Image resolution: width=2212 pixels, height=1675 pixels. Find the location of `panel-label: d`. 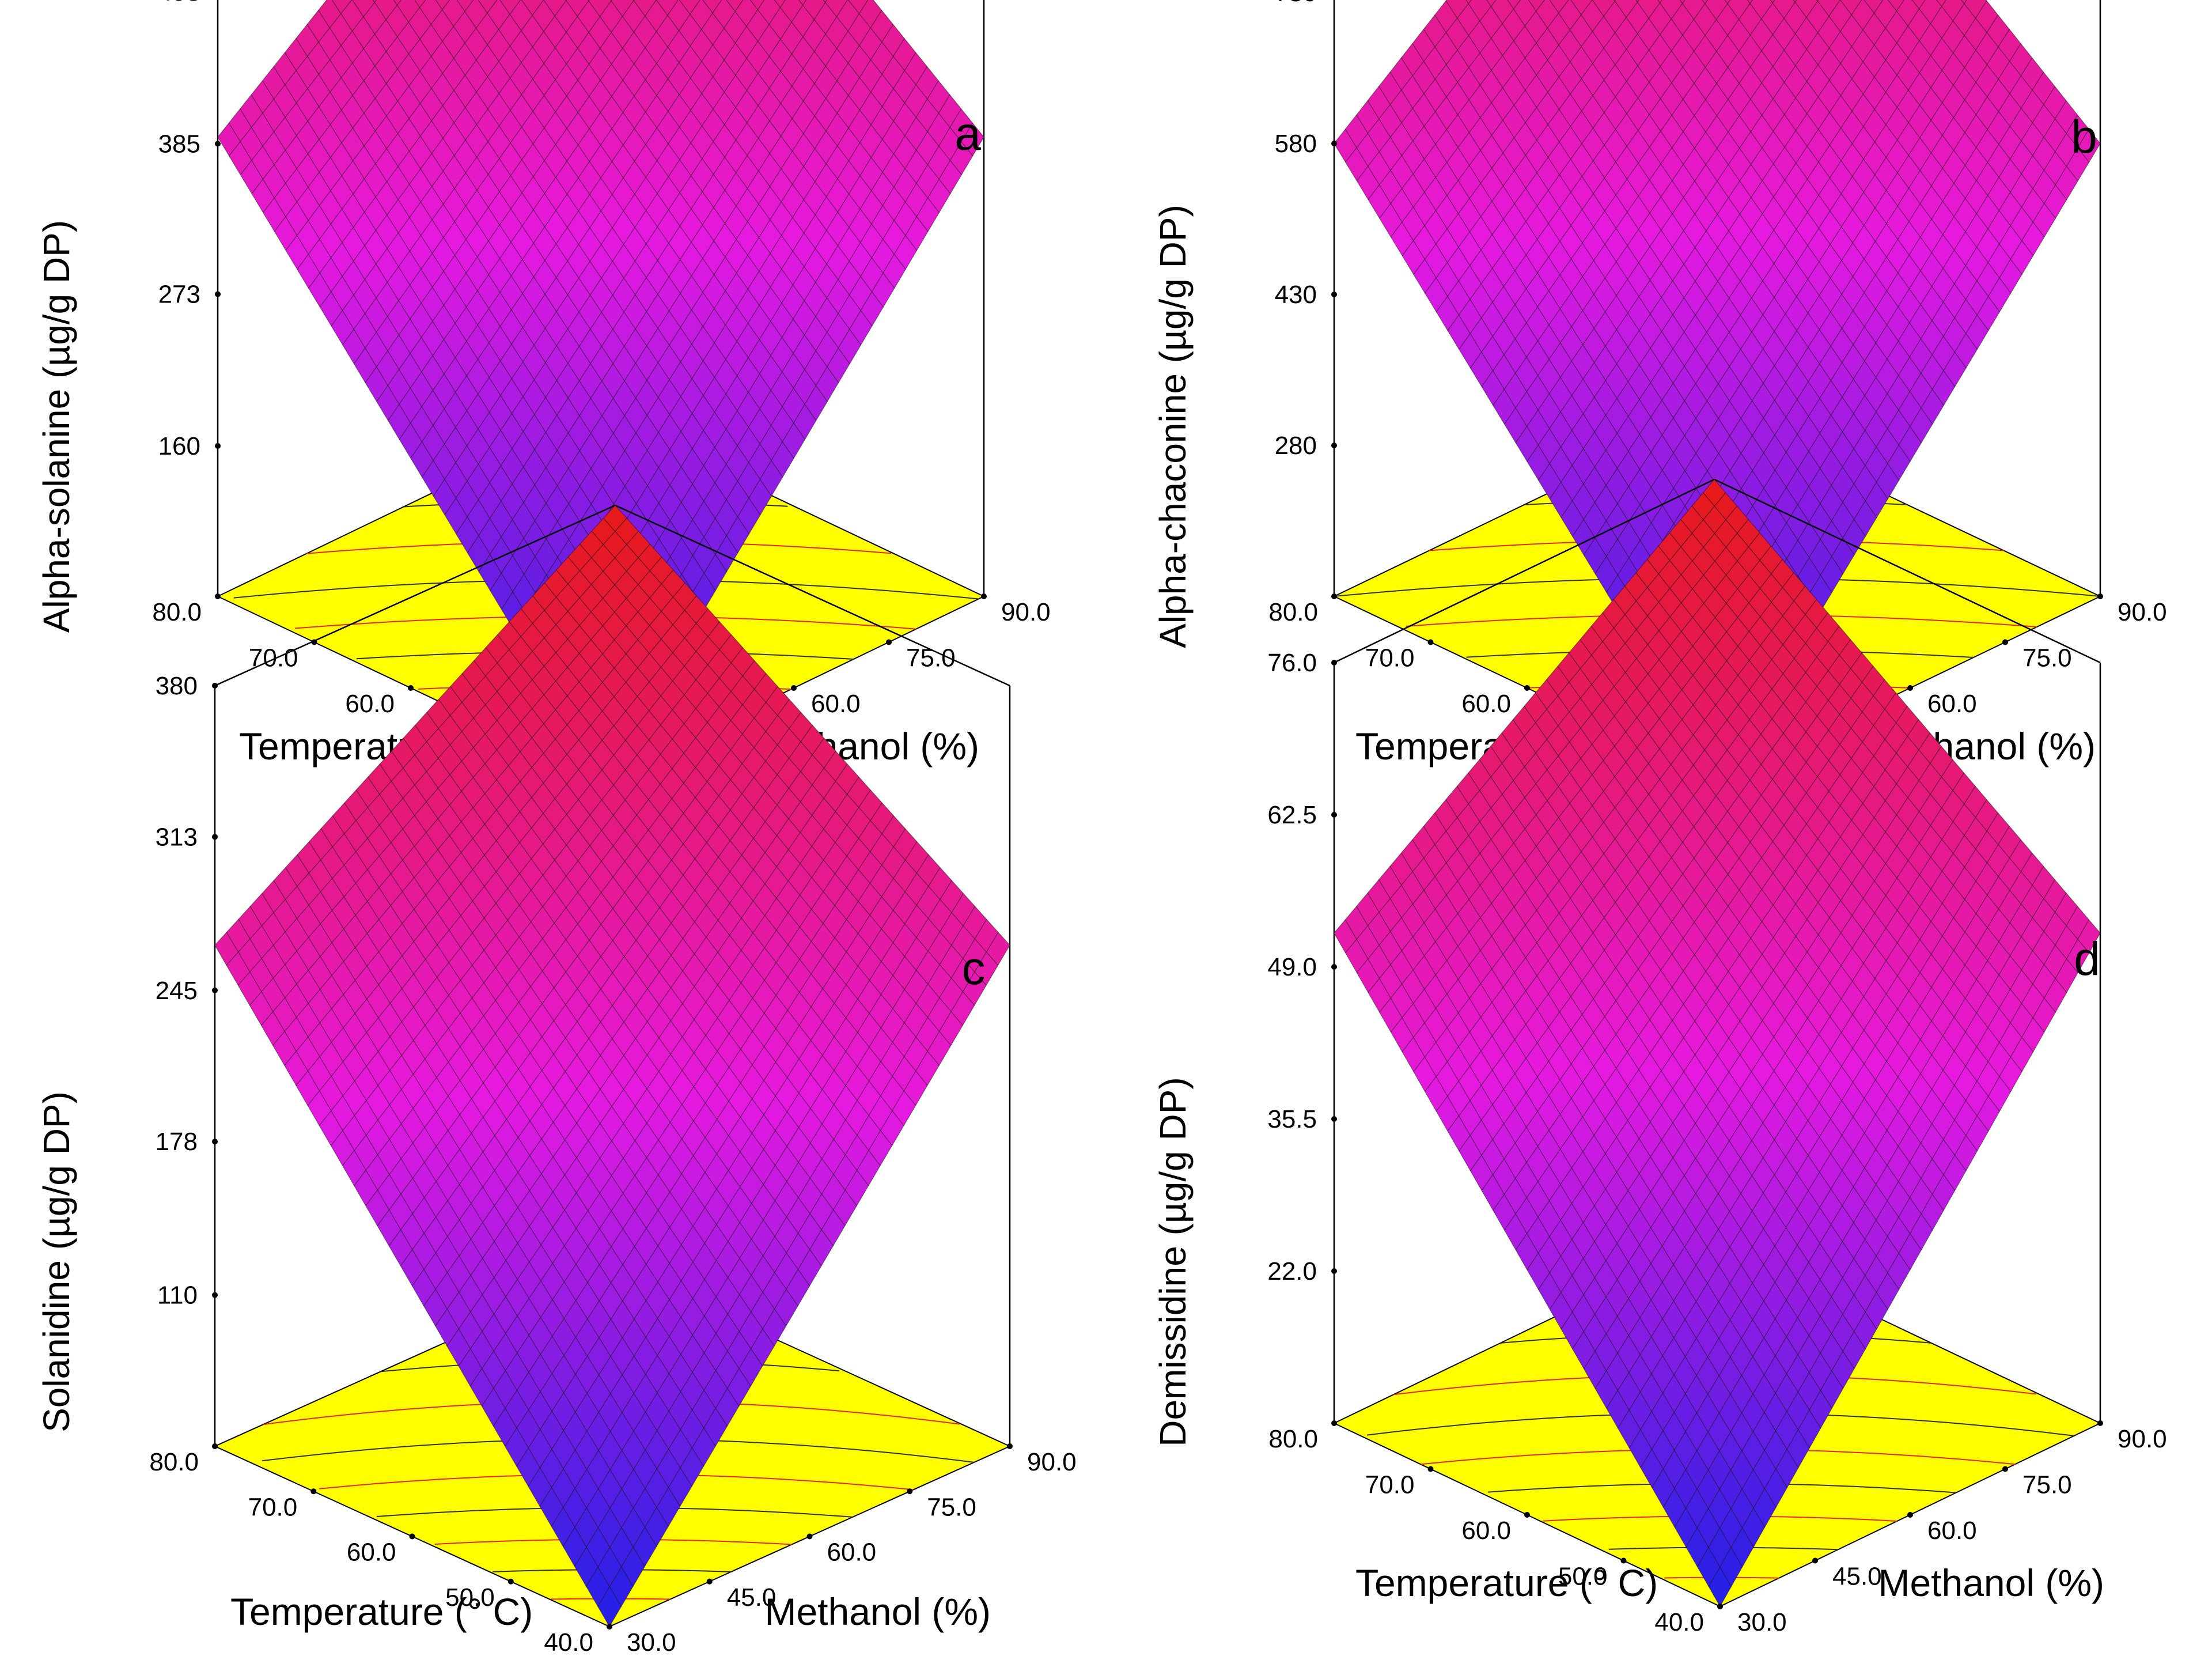

panel-label: d is located at coordinates (2087, 959).